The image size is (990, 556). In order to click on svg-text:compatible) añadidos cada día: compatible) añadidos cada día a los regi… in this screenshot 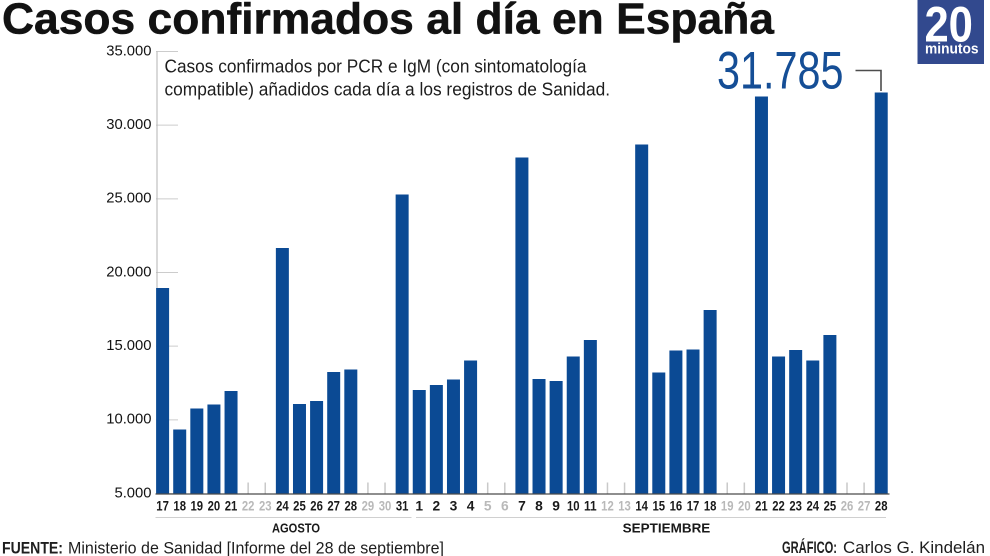, I will do `click(388, 89)`.